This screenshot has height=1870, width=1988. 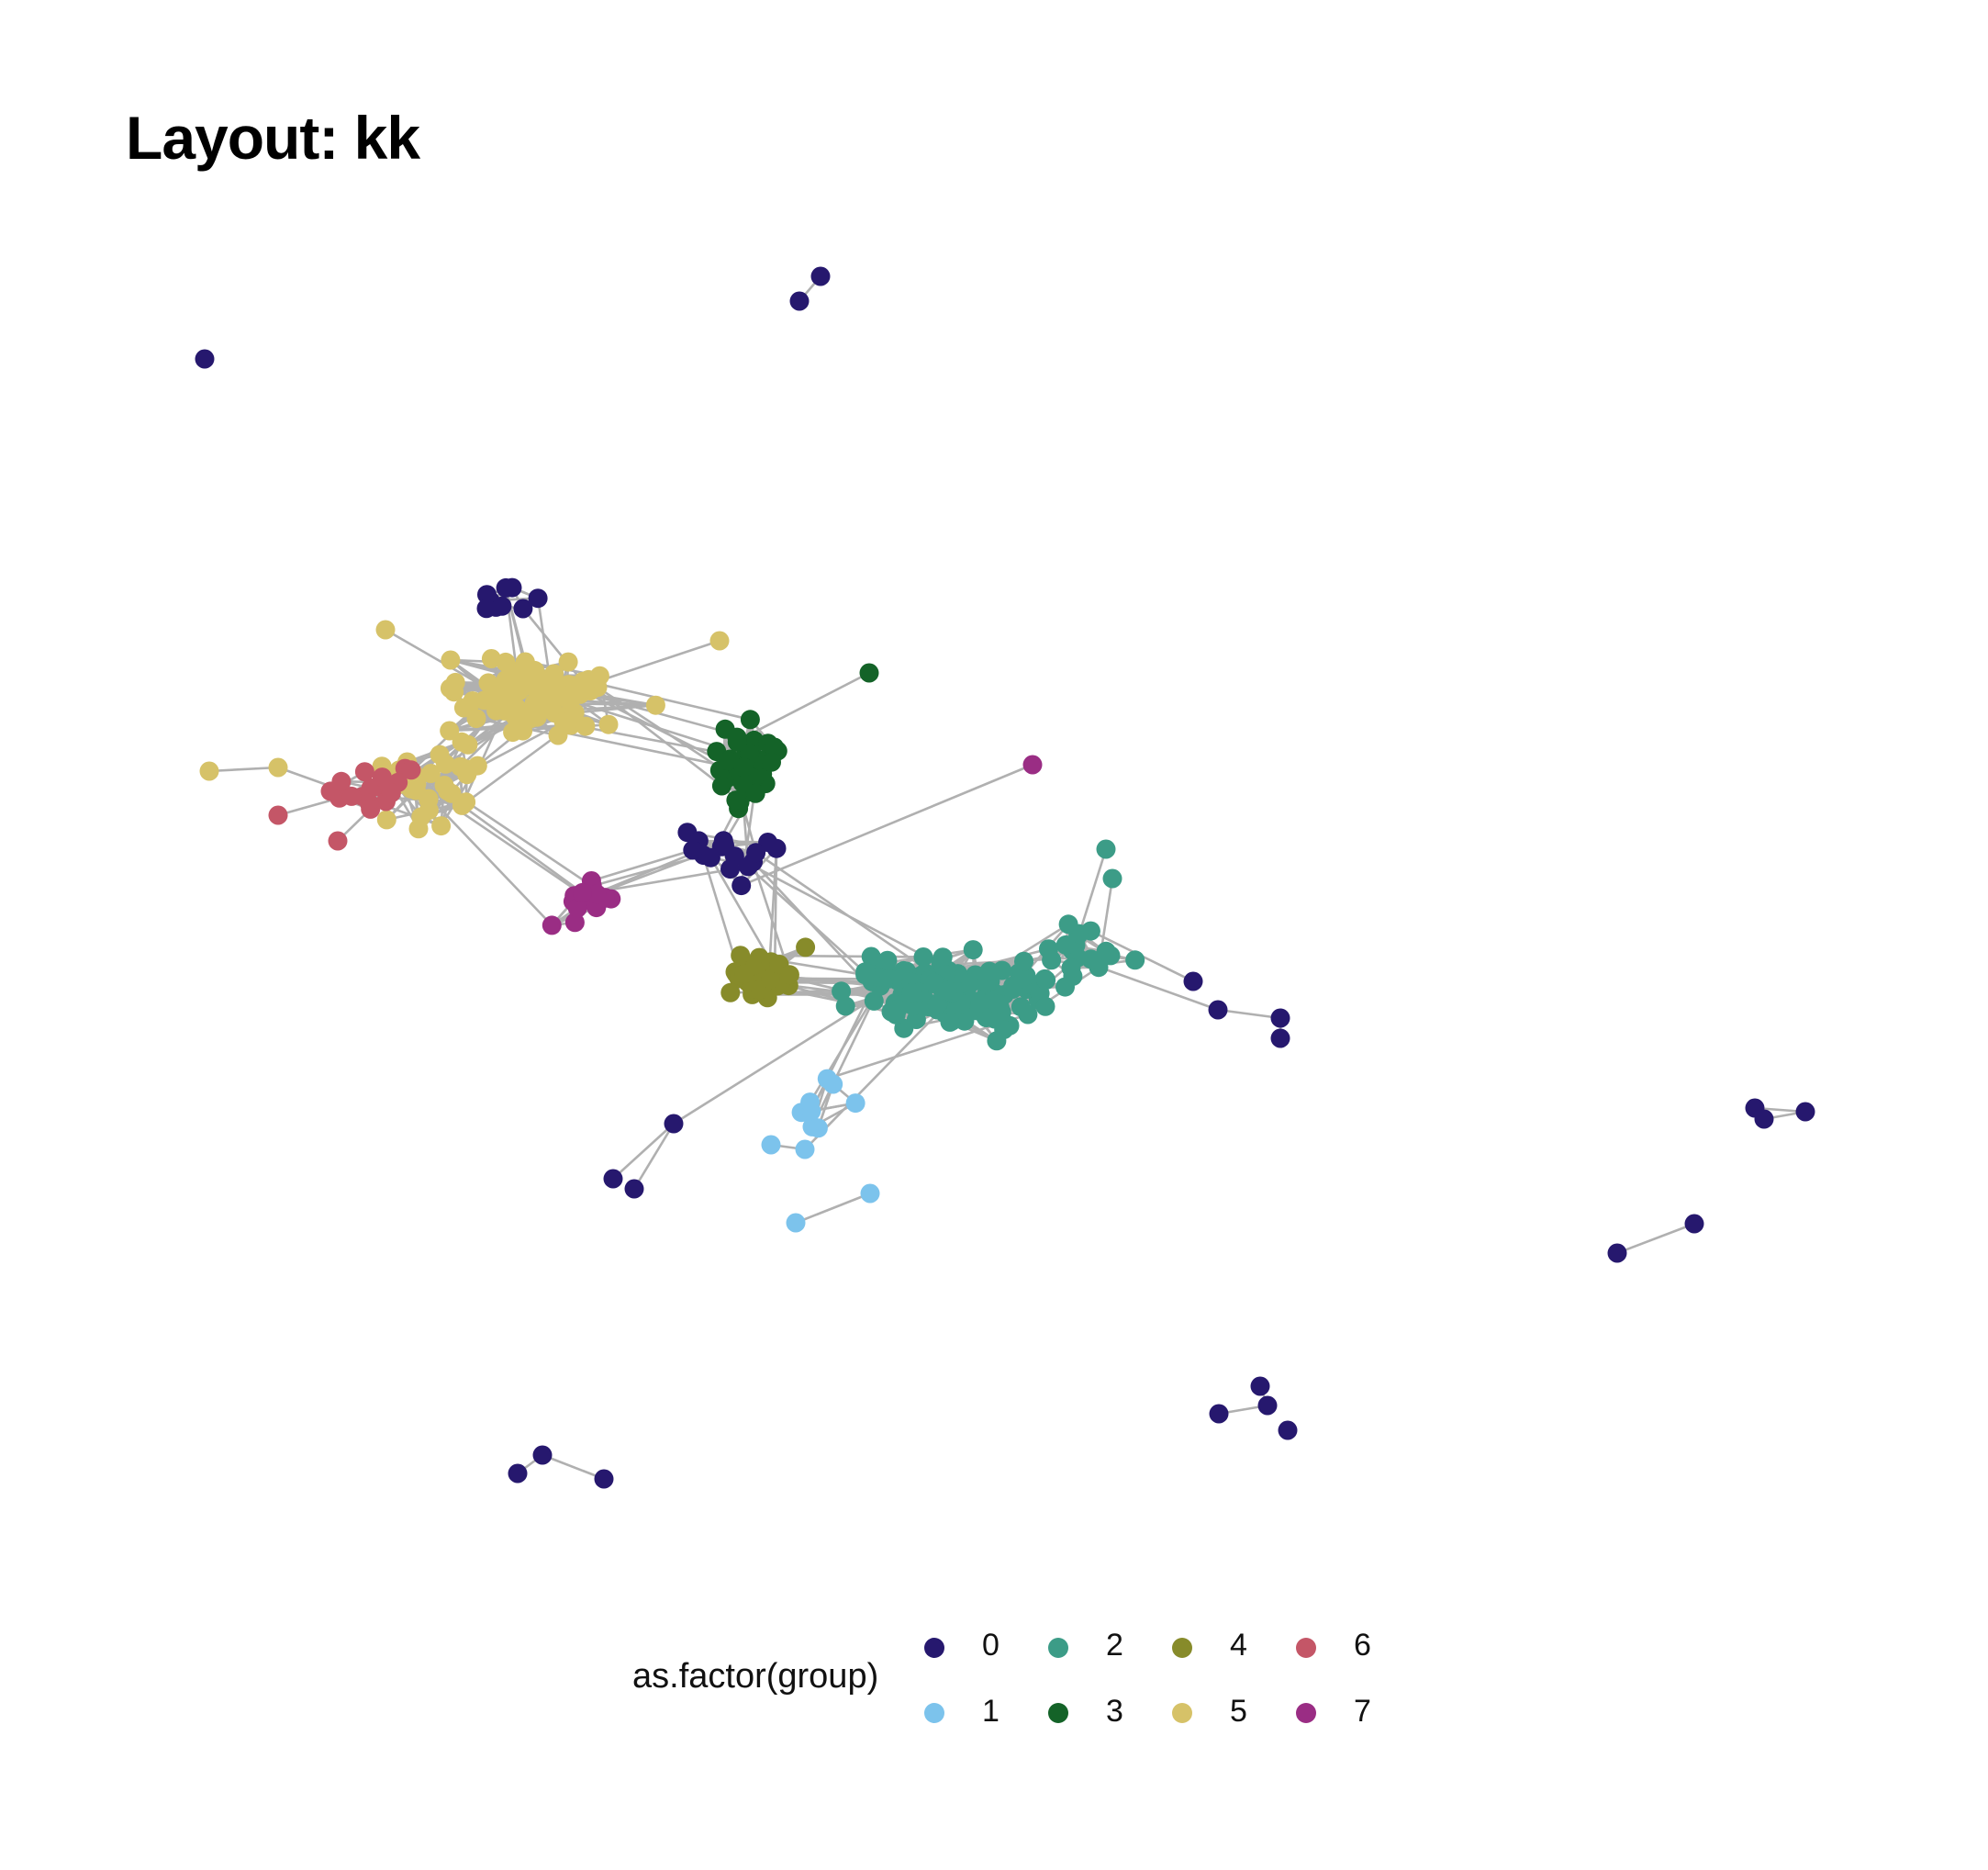 I want to click on legend-label-3: 3, so click(x=1114, y=1711).